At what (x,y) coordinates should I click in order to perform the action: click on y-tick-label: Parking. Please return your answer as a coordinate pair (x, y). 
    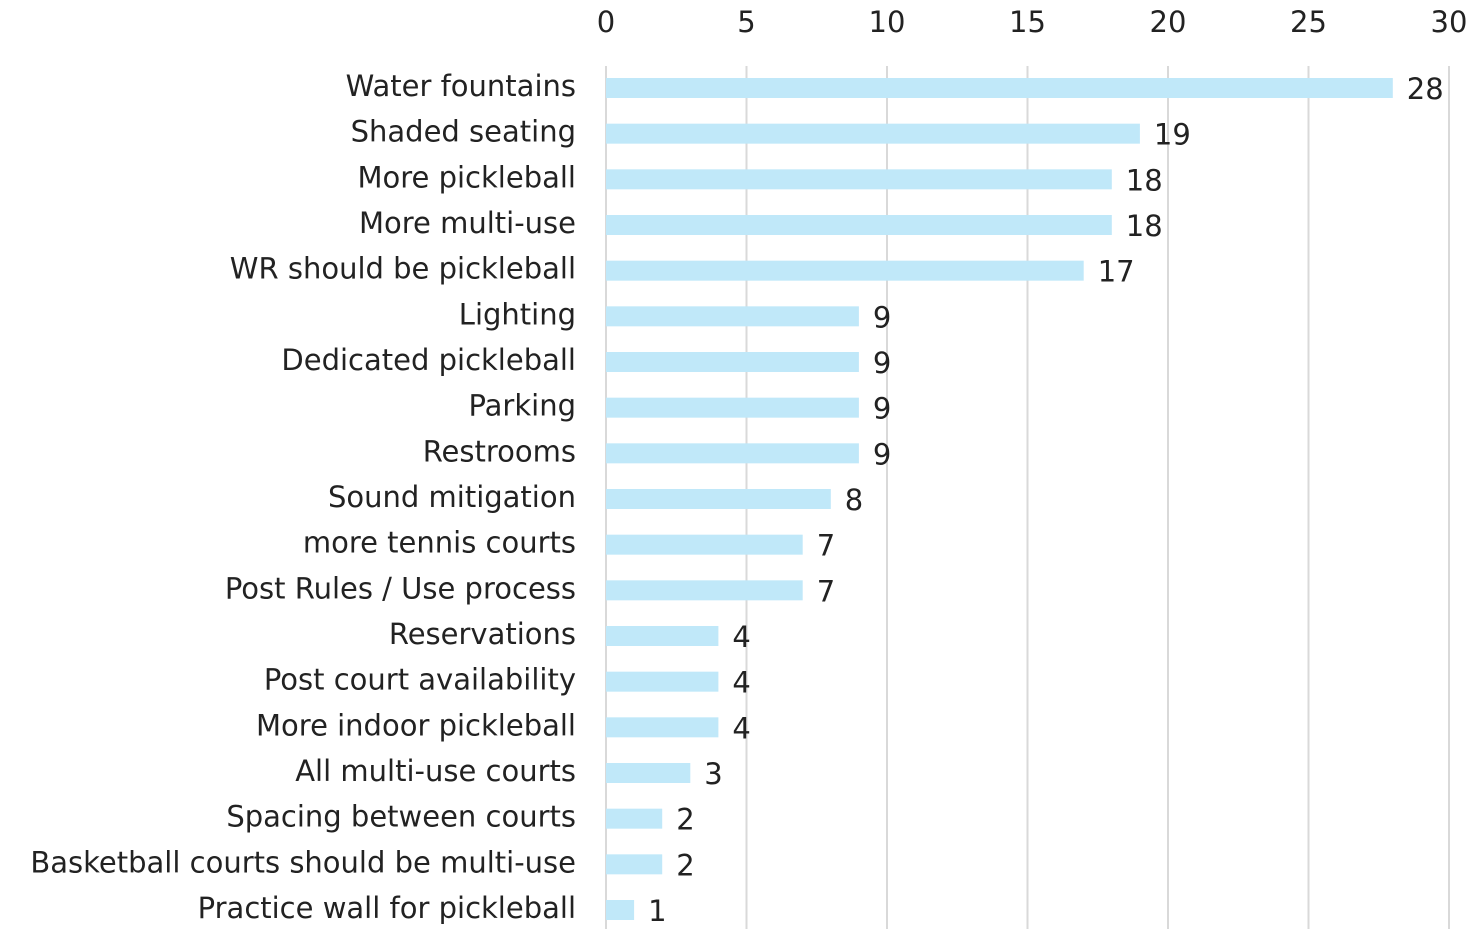
    Looking at the image, I should click on (522, 406).